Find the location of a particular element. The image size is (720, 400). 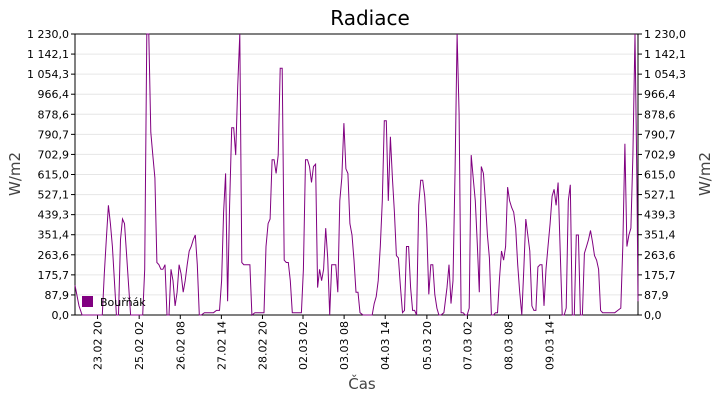

y-tick-label-right: 1 142,1 is located at coordinates (665, 54).